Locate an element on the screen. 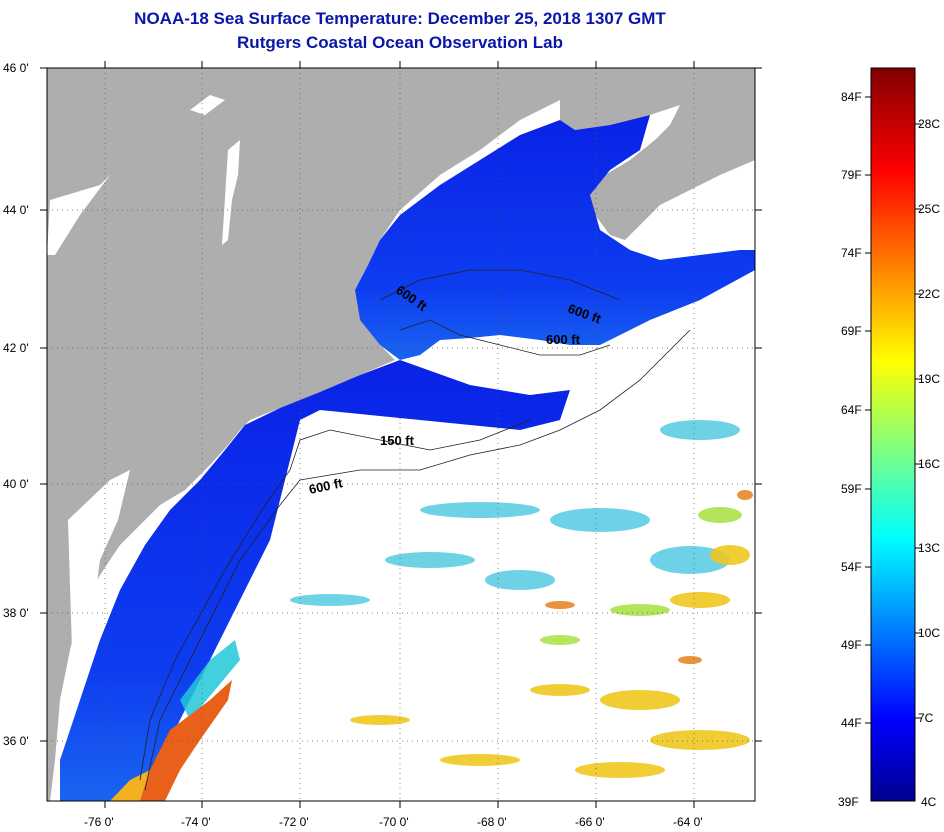 The image size is (944, 832). colorbar-f-label: 79F is located at coordinates (851, 175).